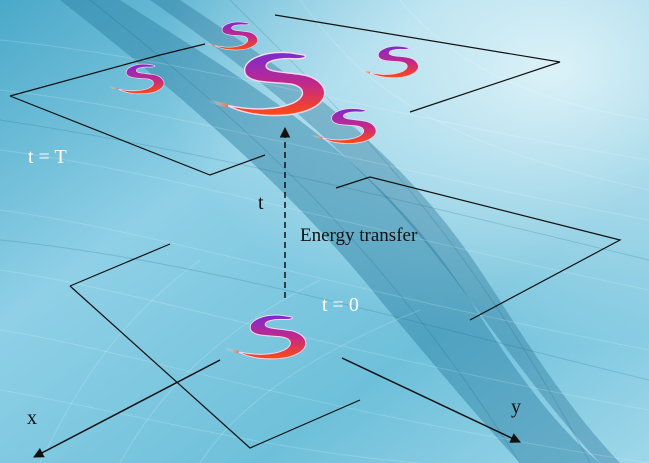 The width and height of the screenshot is (649, 463). I want to click on label-time-bottom: t = 0, so click(340, 305).